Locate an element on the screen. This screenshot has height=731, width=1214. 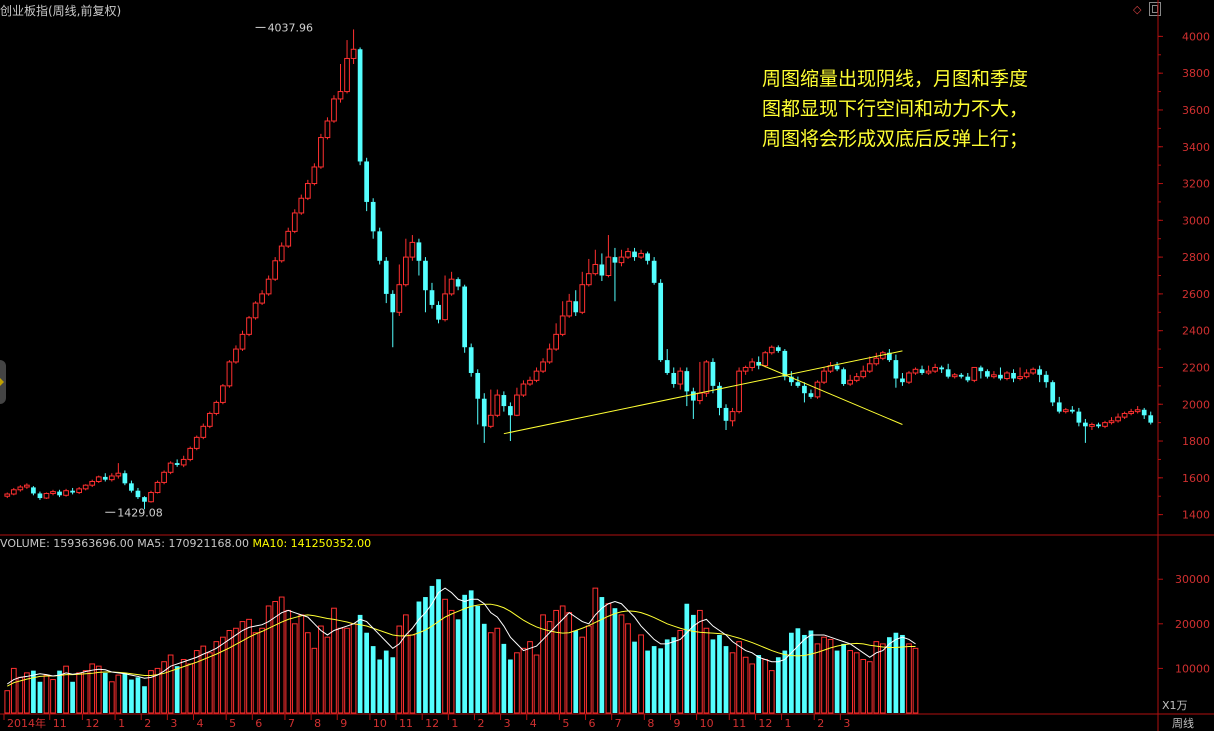
price-tick-label: 2200 is located at coordinates (1196, 367).